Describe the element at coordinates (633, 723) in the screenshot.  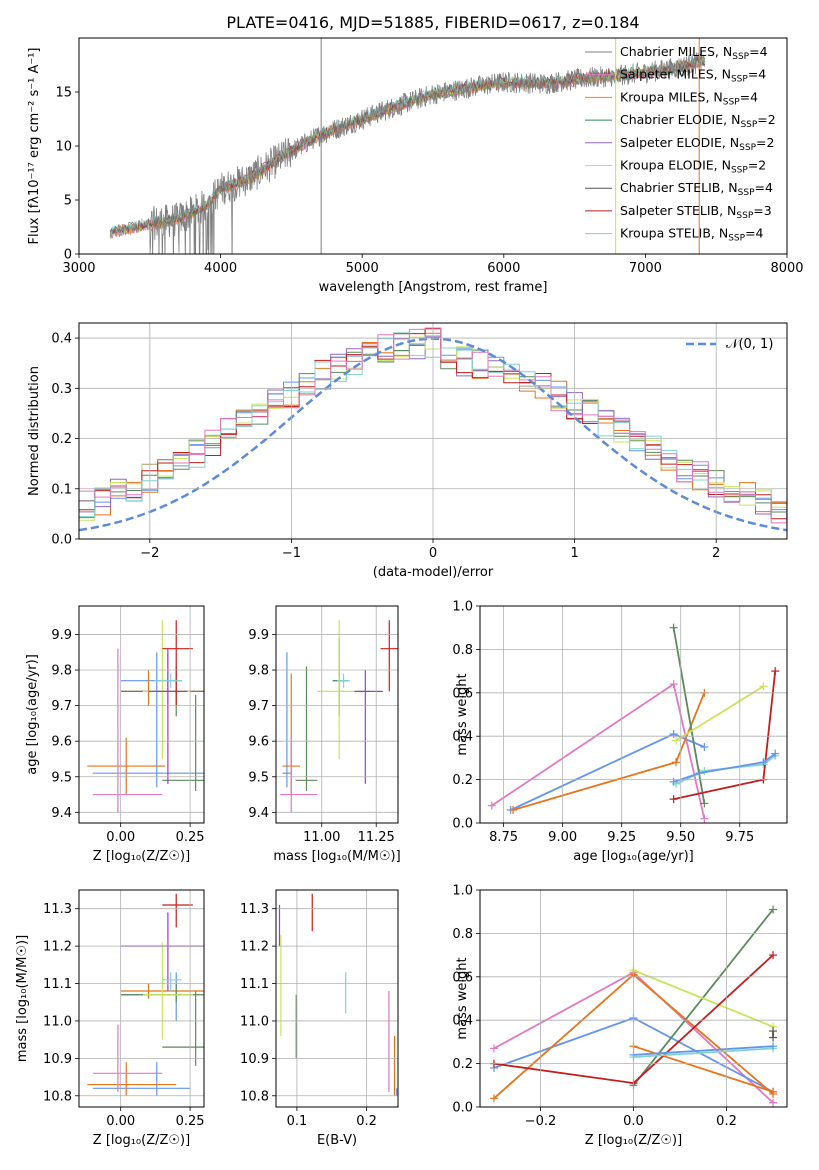
I see `massweight_vs_age-plot-area` at that location.